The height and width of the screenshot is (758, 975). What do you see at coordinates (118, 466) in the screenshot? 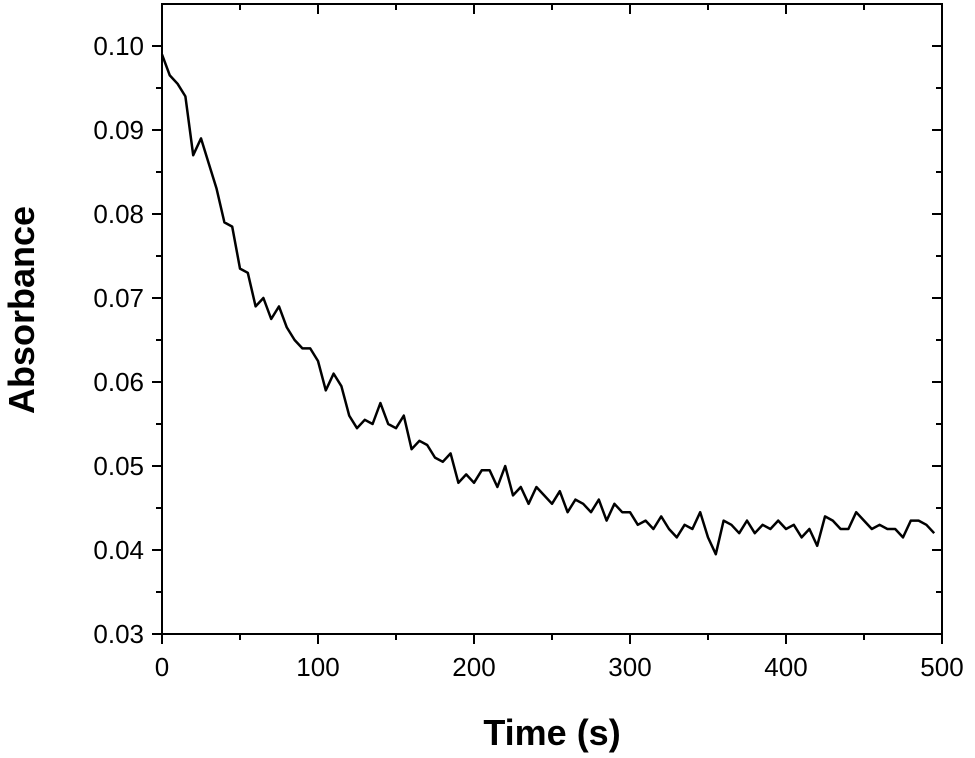
I see `y-tick-label: 0.05` at bounding box center [118, 466].